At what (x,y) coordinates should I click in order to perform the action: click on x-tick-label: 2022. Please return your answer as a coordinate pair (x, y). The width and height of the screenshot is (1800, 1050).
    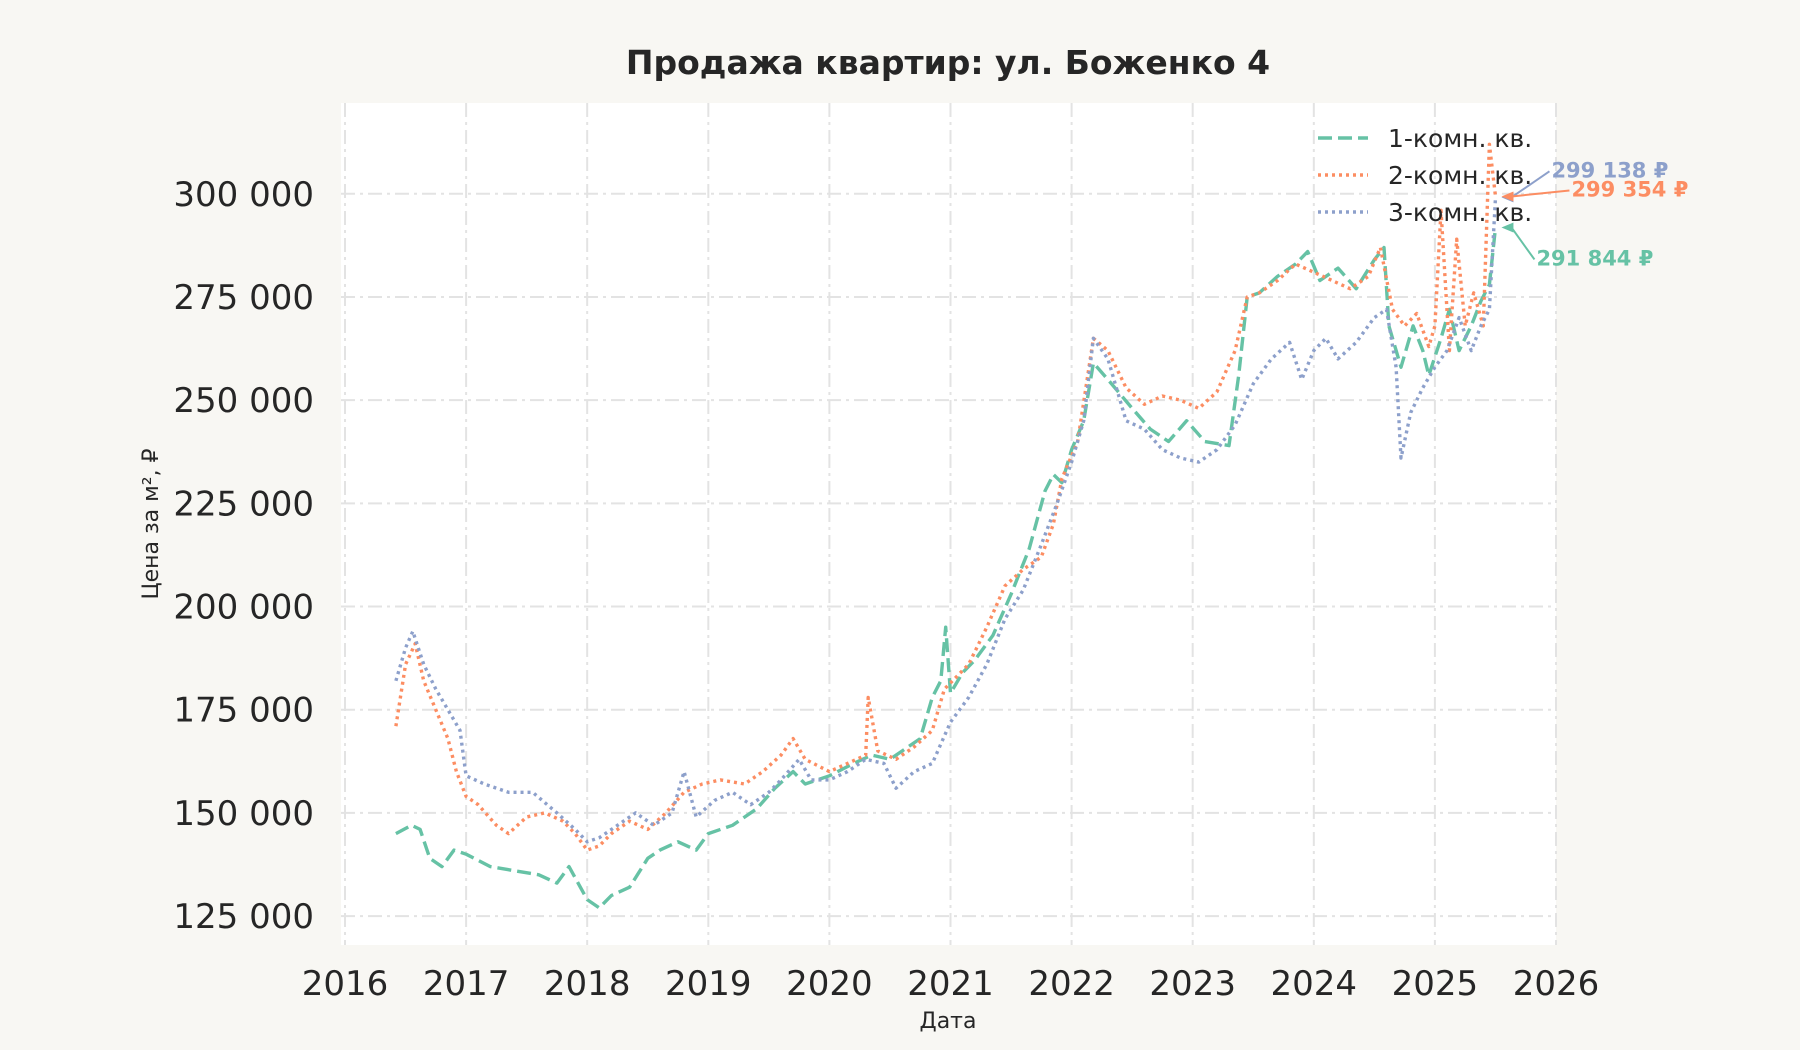
    Looking at the image, I should click on (1071, 984).